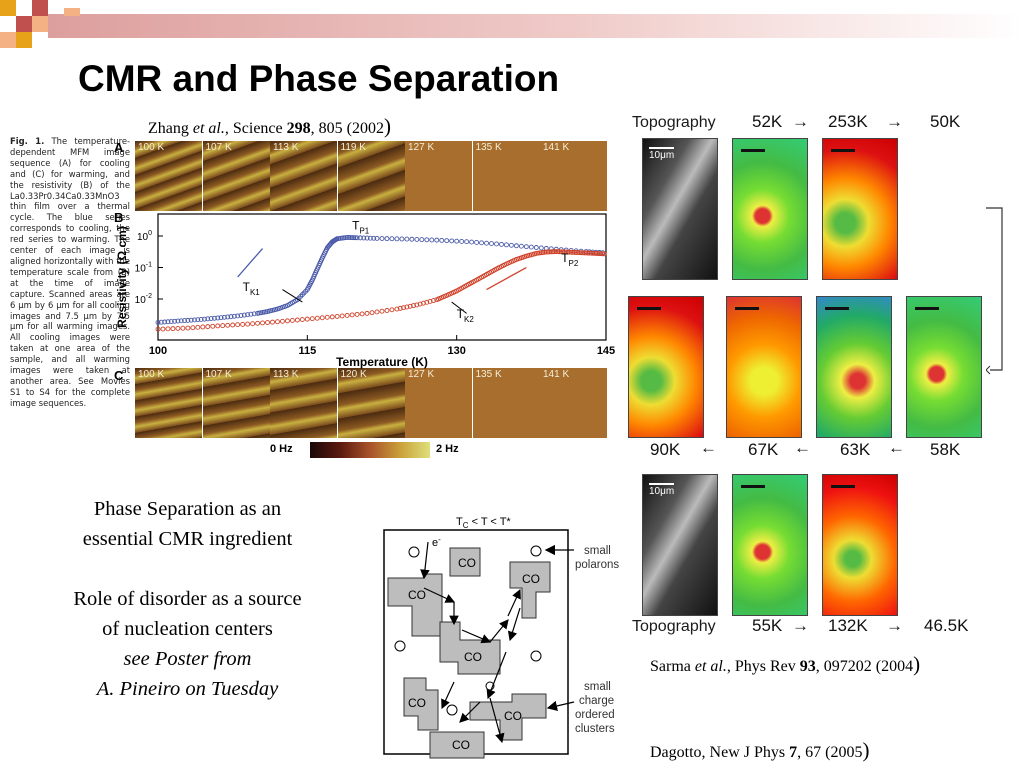 Image resolution: width=1024 pixels, height=768 pixels. I want to click on y-tick-label: 101, so click(144, 211).